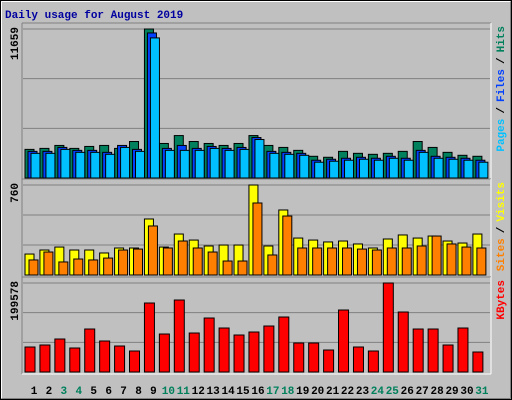 The image size is (512, 400). Describe the element at coordinates (214, 392) in the screenshot. I see `x-tick-label: 13` at that location.